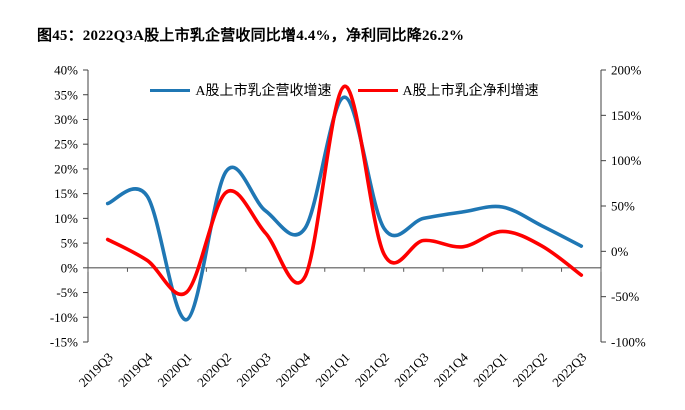 The height and width of the screenshot is (410, 685). I want to click on x-axis-label: 2019Q3, so click(96, 370).